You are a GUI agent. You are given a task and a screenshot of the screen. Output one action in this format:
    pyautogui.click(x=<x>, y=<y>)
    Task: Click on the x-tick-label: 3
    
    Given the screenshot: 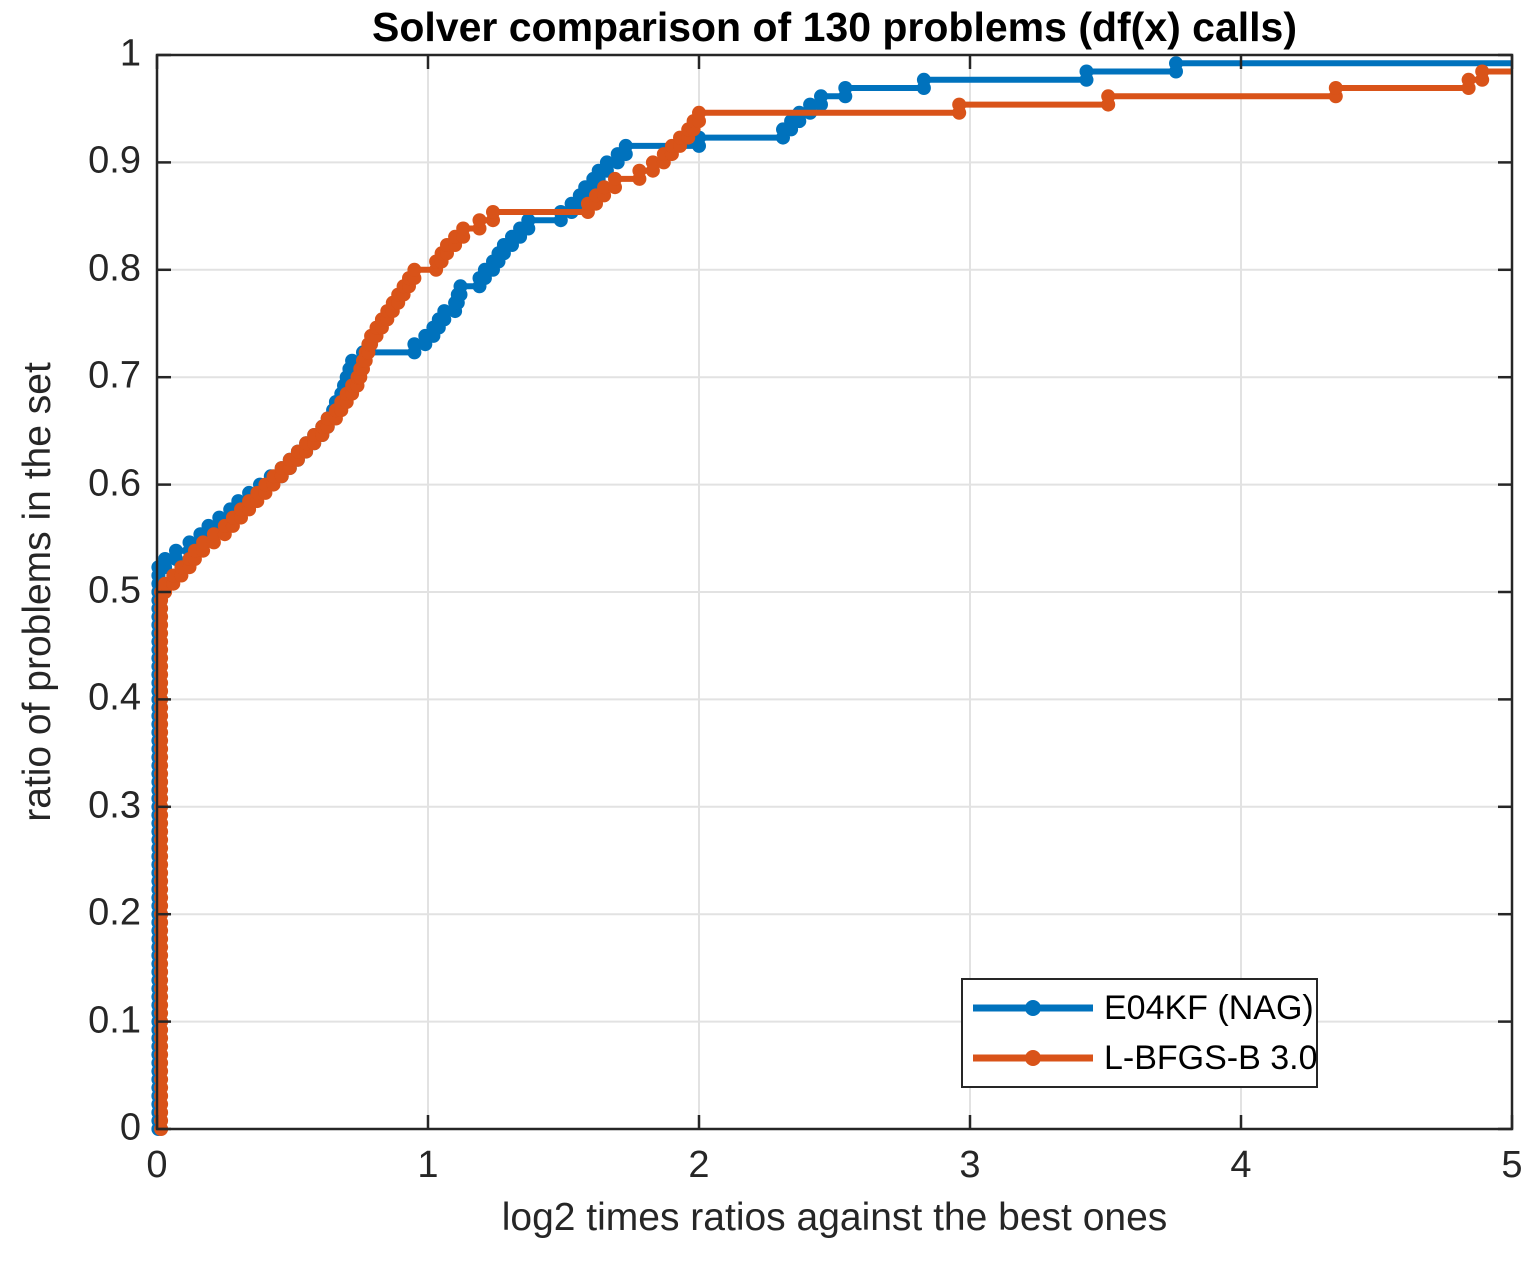 What is the action you would take?
    pyautogui.click(x=970, y=1165)
    